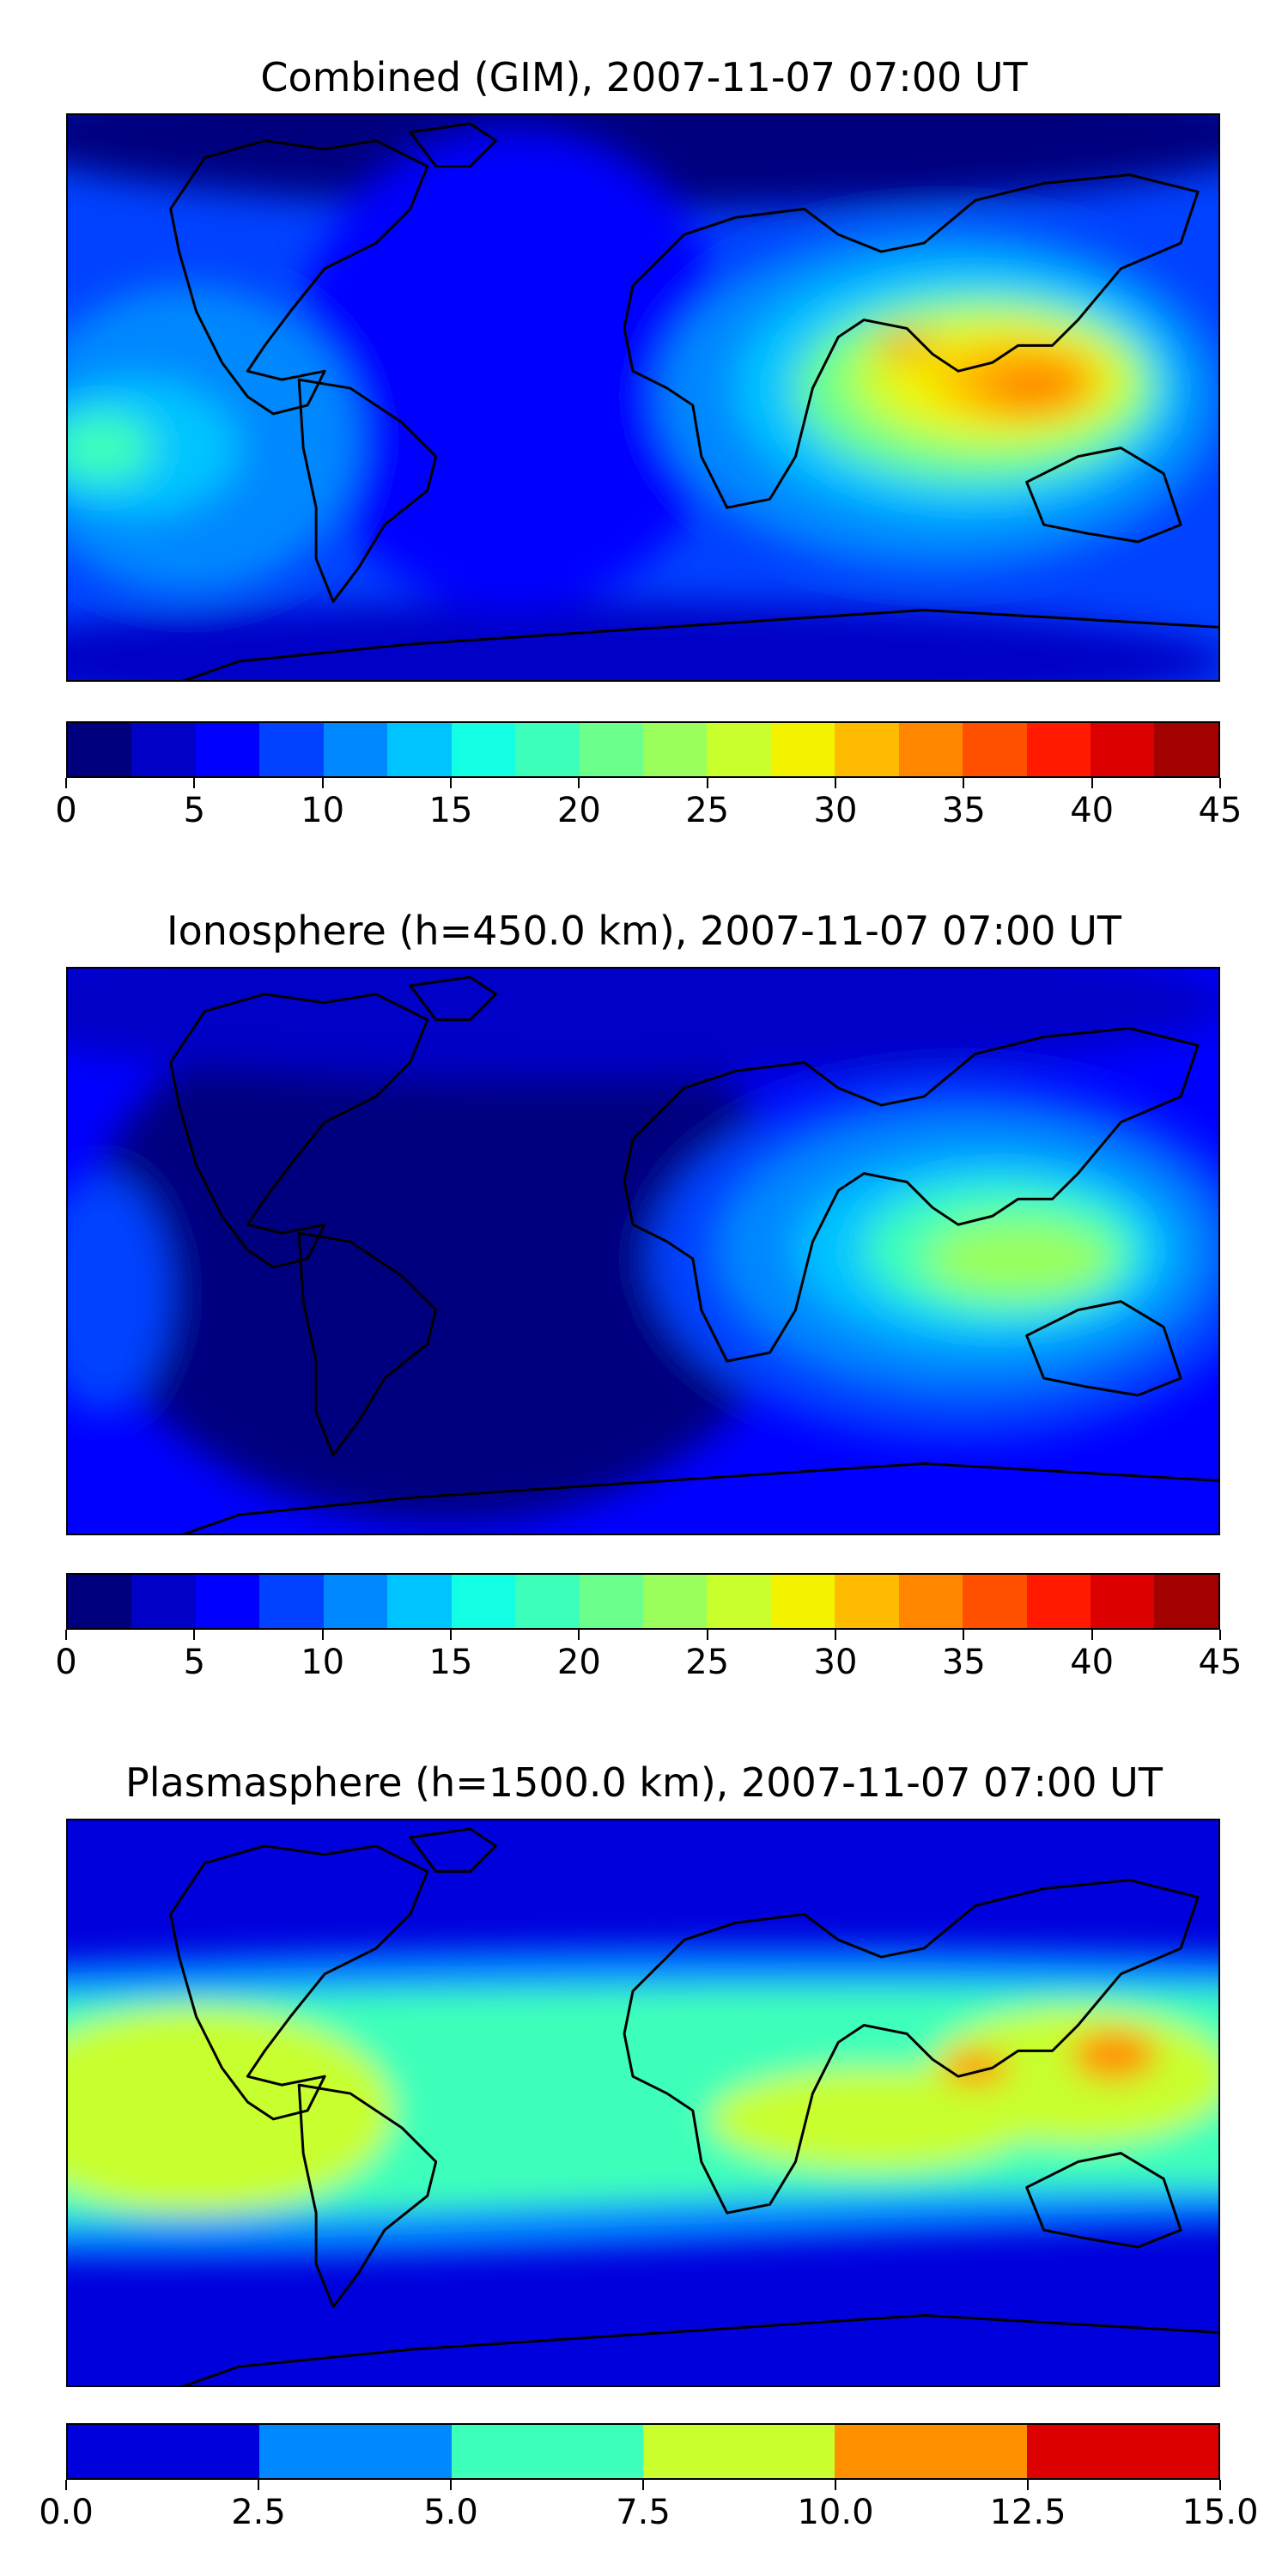  What do you see at coordinates (1221, 2513) in the screenshot?
I see `colorbar-tick-label: 15.0` at bounding box center [1221, 2513].